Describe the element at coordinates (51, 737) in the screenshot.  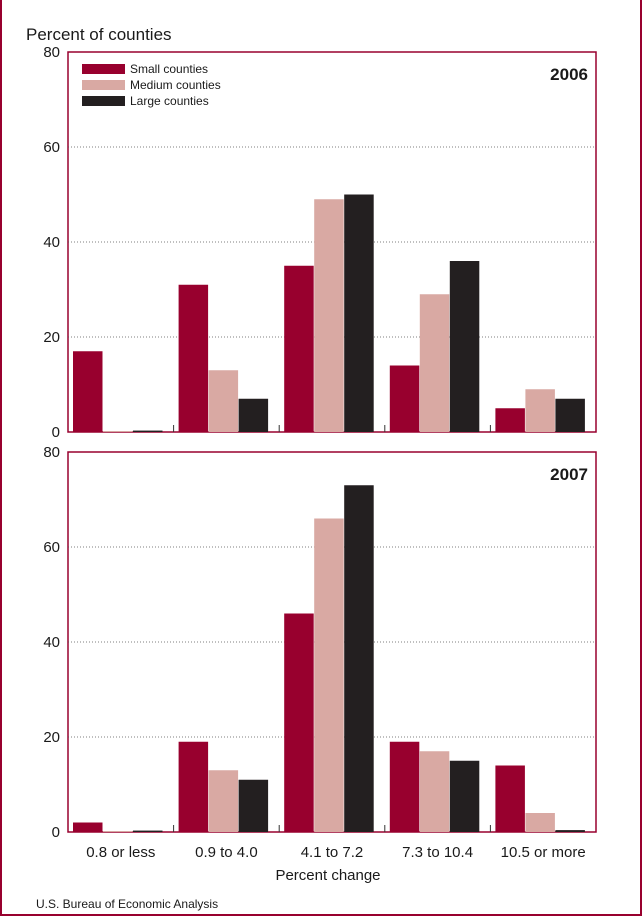
I see `y-tick-label-2007-20: 20` at that location.